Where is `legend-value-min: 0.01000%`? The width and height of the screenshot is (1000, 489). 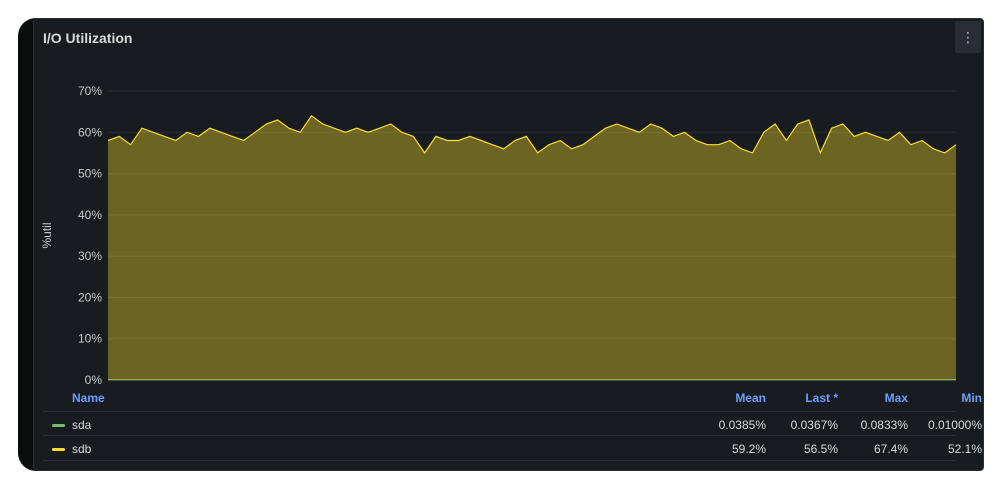
legend-value-min: 0.01000% is located at coordinates (954, 425).